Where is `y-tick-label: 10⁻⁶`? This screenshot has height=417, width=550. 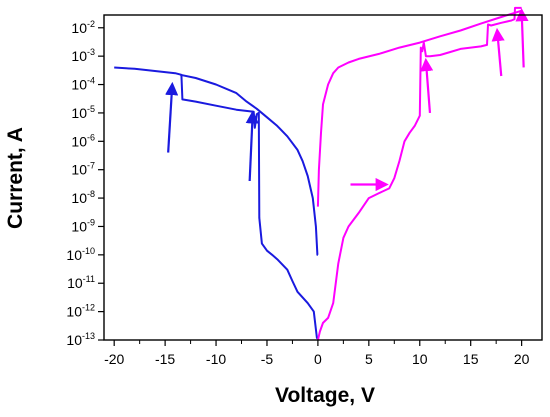 y-tick-label: 10⁻⁶ is located at coordinates (83, 140).